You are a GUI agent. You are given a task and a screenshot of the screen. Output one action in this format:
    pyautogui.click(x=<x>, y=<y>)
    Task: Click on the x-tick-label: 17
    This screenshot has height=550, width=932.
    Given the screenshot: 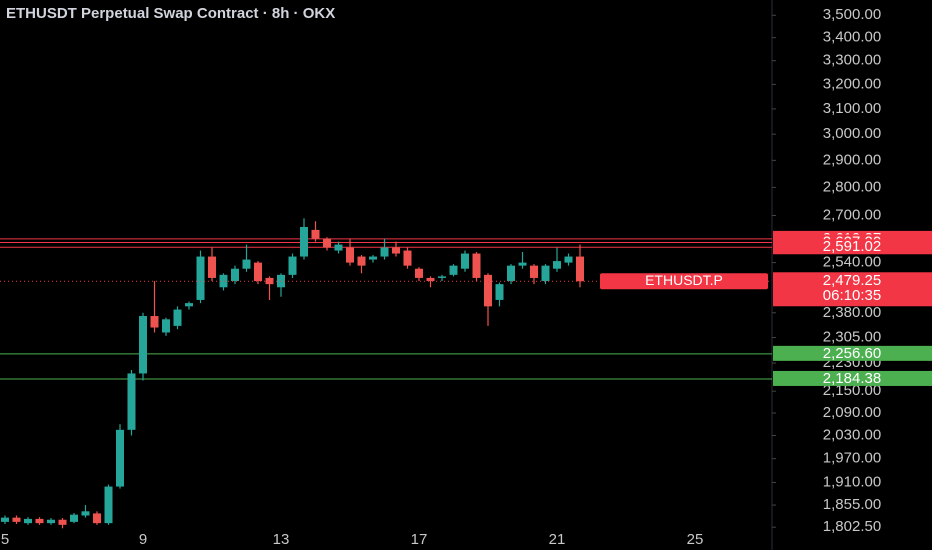 What is the action you would take?
    pyautogui.click(x=419, y=539)
    